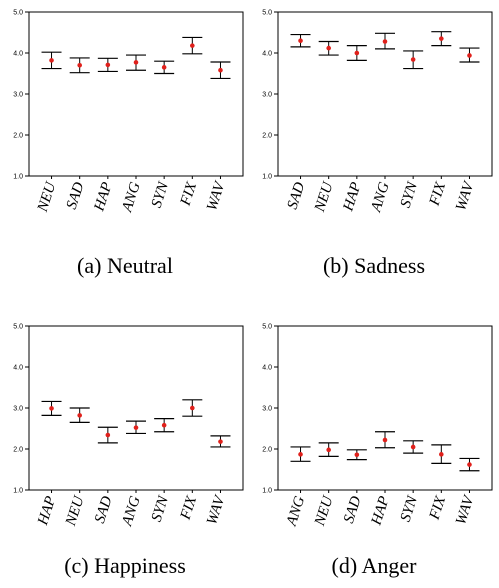  I want to click on caption-happiness: (c) Happiness, so click(125, 565).